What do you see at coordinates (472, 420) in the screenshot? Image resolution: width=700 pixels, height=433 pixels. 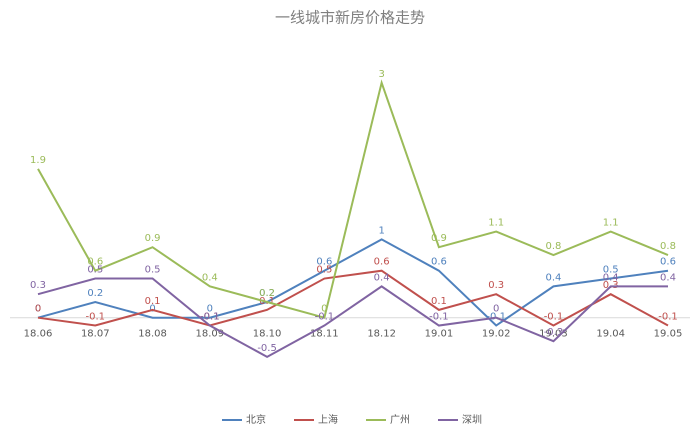 I see `legend-label: 深圳` at bounding box center [472, 420].